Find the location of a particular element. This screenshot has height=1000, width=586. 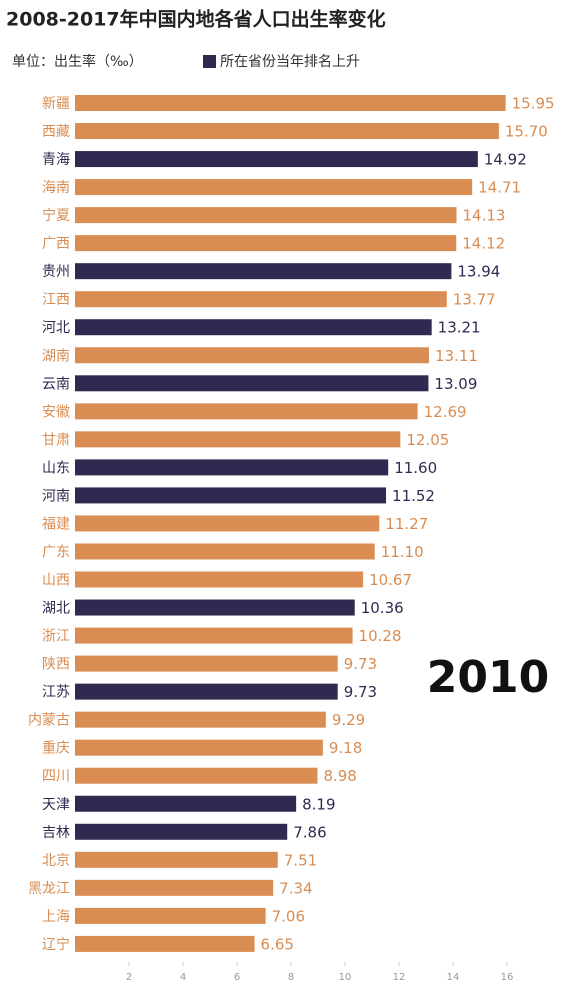

category-label: 内蒙古 is located at coordinates (49, 721).